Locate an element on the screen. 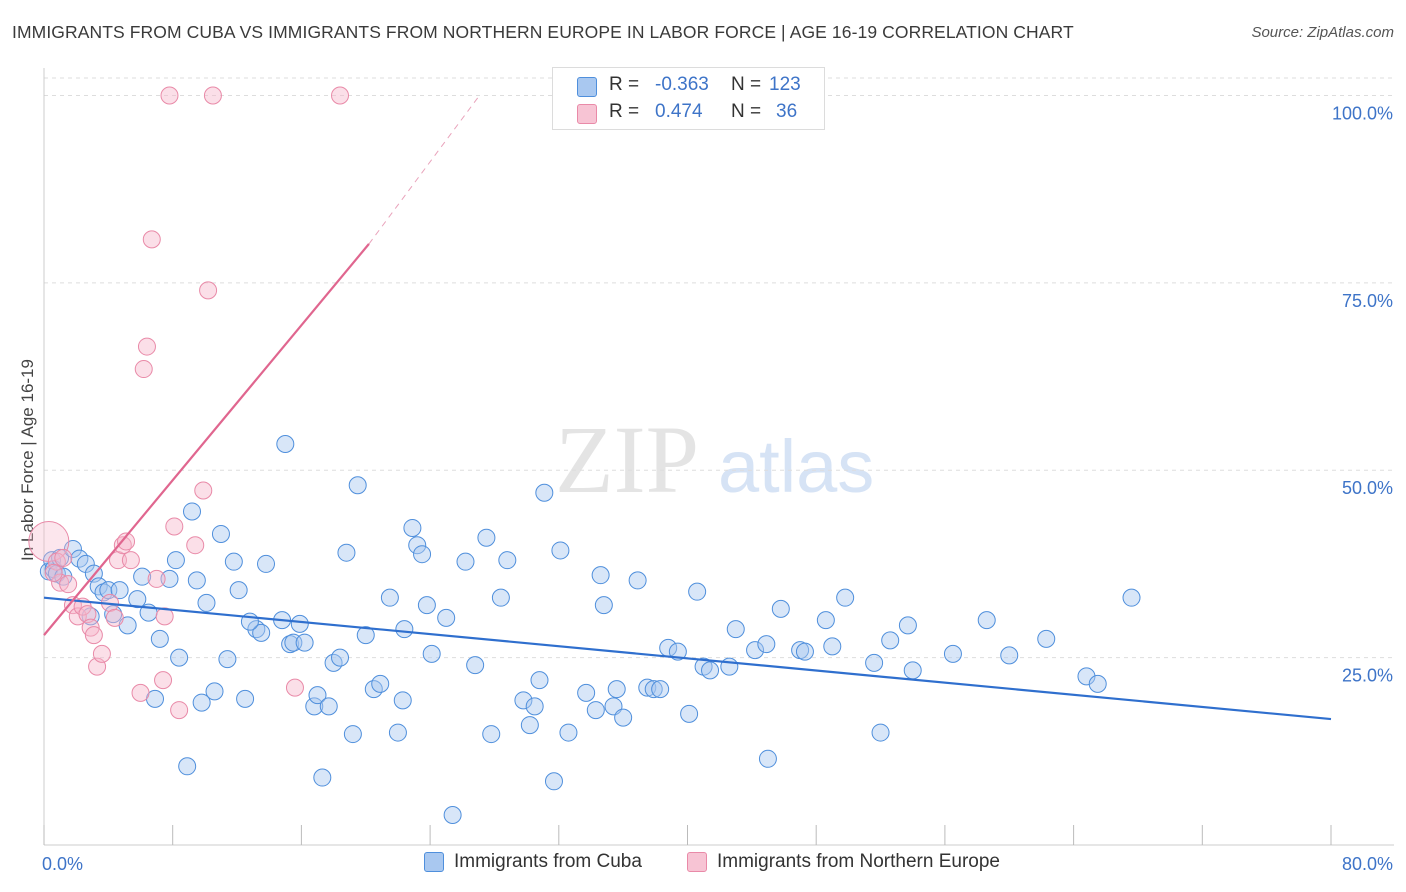 Image resolution: width=1406 pixels, height=892 pixels. stats-ne-r-value: 0.474 is located at coordinates (679, 111).